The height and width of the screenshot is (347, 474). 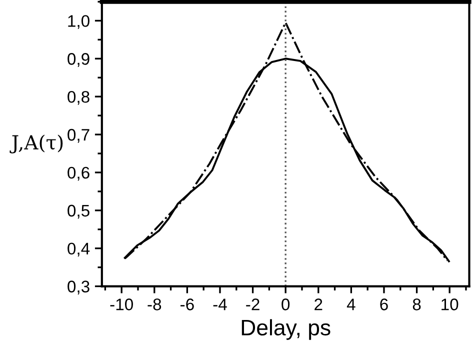 I want to click on x-tick-label: -2, so click(x=253, y=304).